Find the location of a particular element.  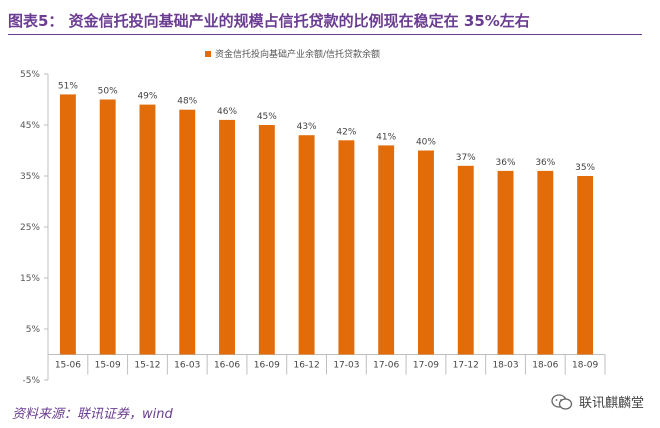

x-tick-label: 17-12 is located at coordinates (466, 366).